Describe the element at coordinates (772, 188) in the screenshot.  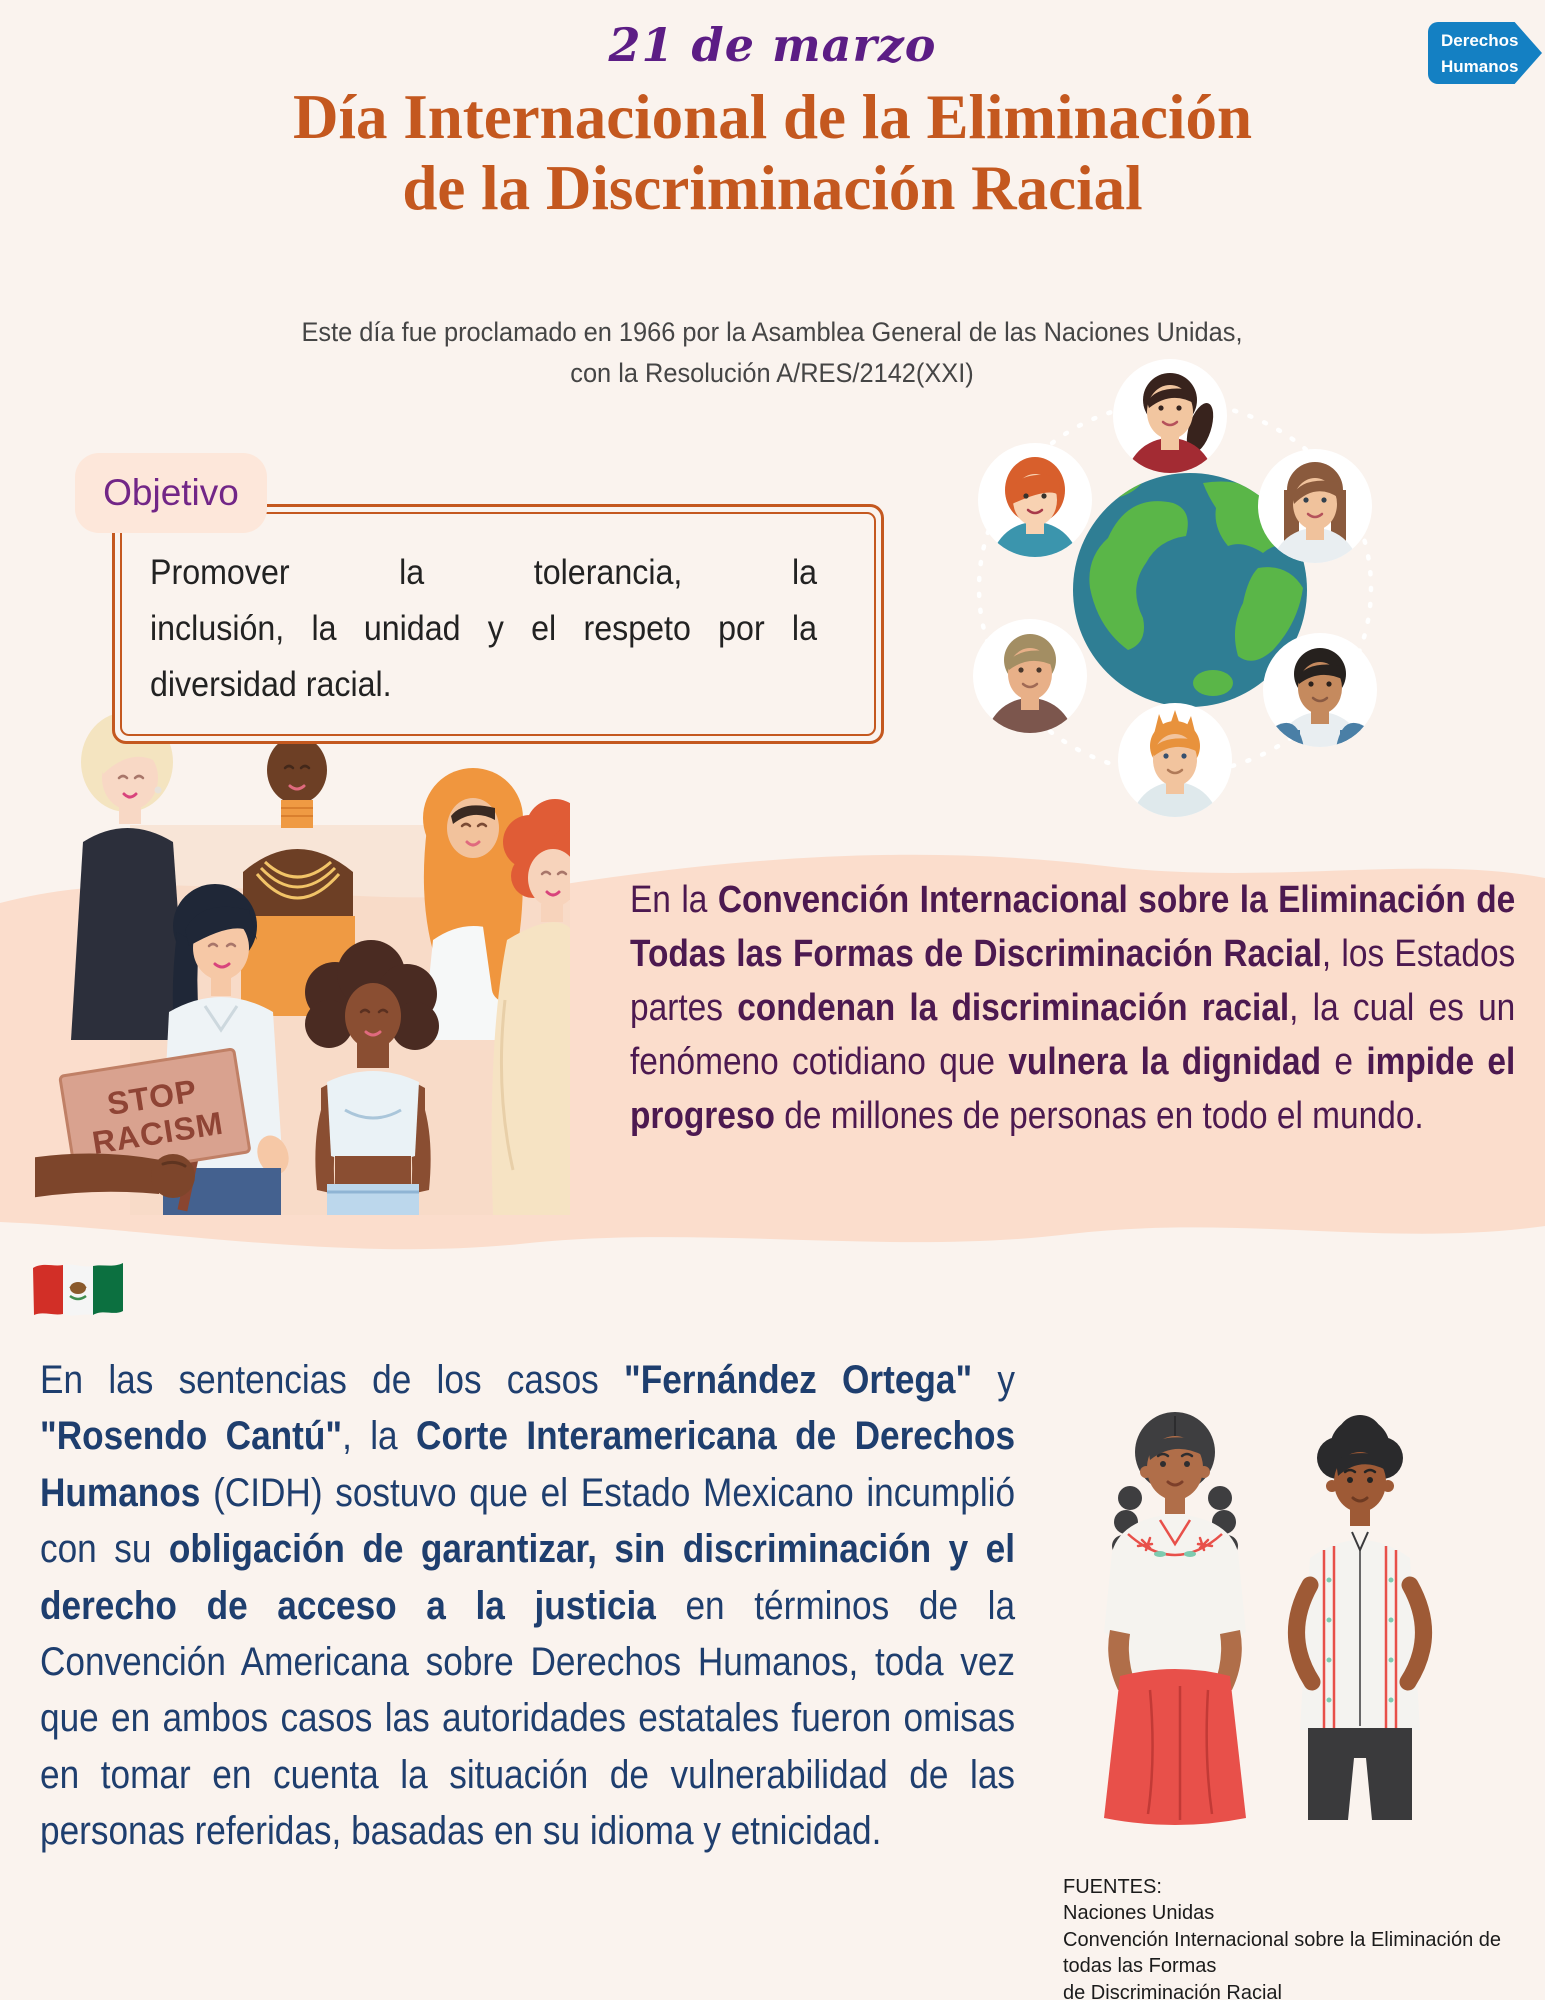
I see `title-line2: de la Discriminación Racial` at that location.